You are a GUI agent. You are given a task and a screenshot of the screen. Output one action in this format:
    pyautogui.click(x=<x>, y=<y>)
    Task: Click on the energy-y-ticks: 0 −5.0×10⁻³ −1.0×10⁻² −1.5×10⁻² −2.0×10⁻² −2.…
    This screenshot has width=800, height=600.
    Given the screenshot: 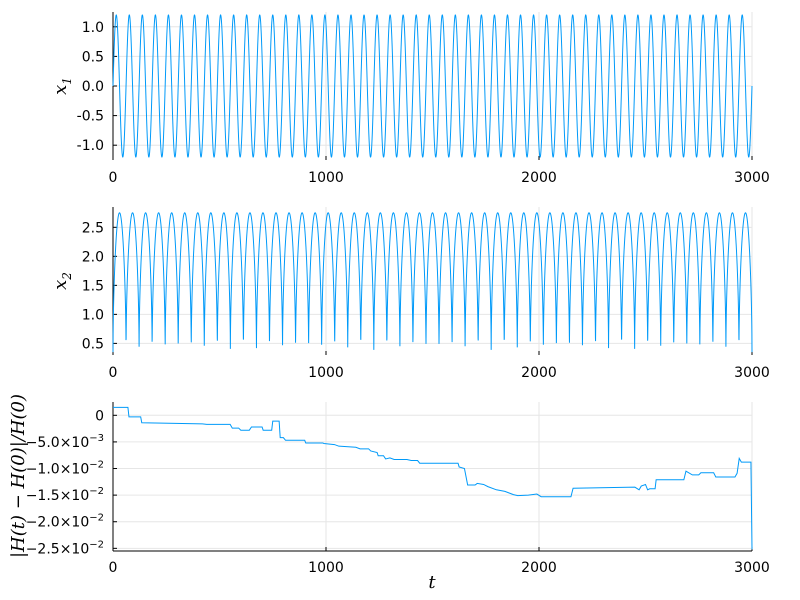 What is the action you would take?
    pyautogui.click(x=71, y=482)
    